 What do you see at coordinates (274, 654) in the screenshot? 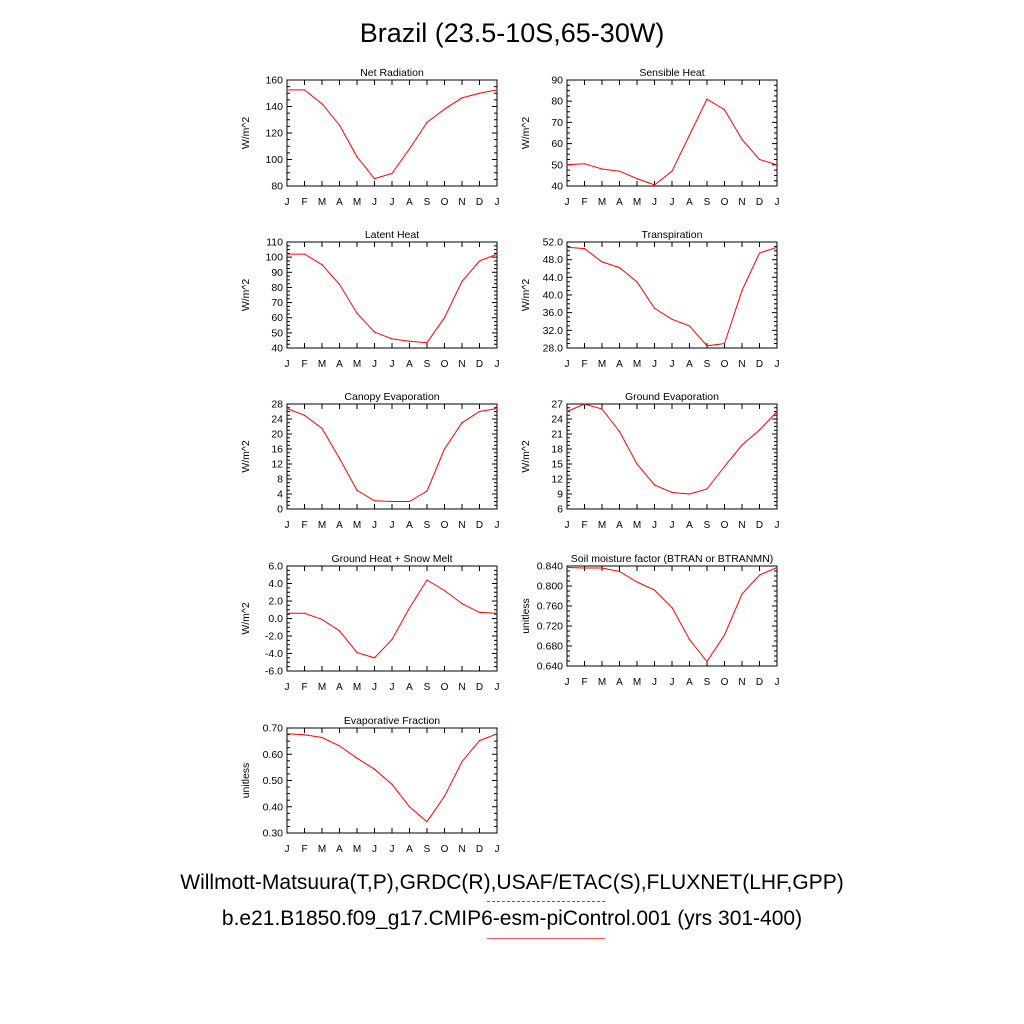
I see `y-tick-label: -4.0` at bounding box center [274, 654].